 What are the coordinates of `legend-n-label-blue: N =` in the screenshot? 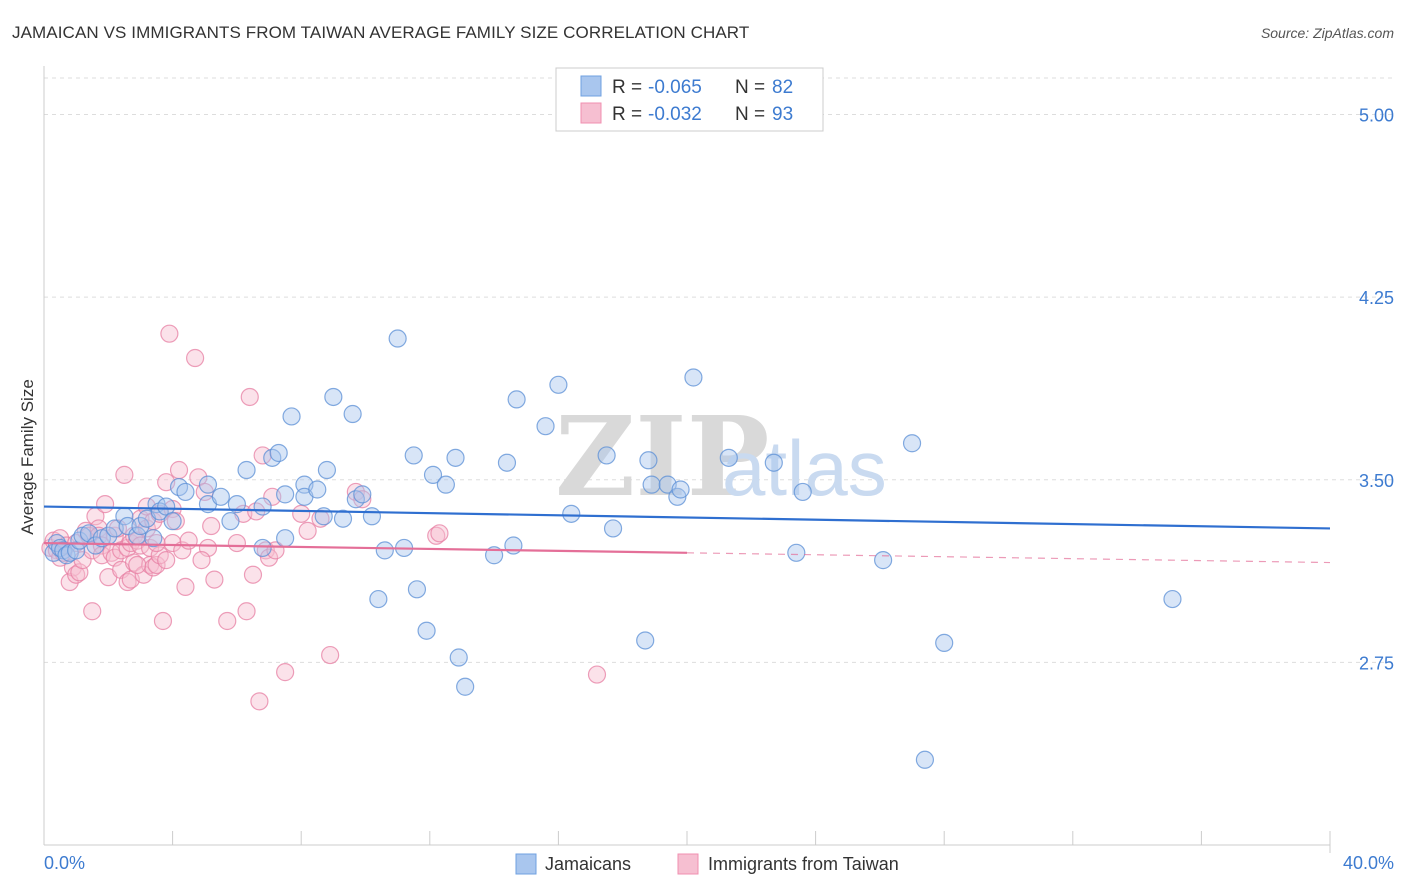 It's located at (750, 87).